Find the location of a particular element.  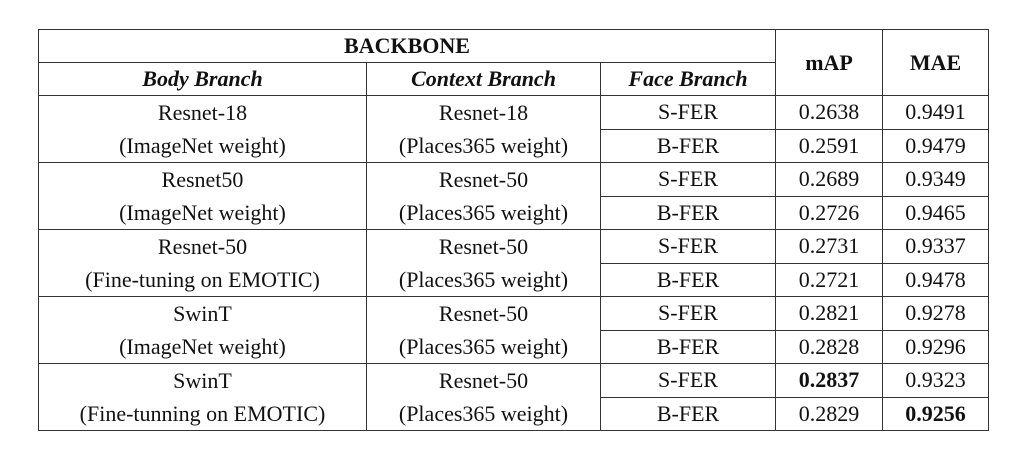

body-model: Resnet-50 is located at coordinates (202, 246).